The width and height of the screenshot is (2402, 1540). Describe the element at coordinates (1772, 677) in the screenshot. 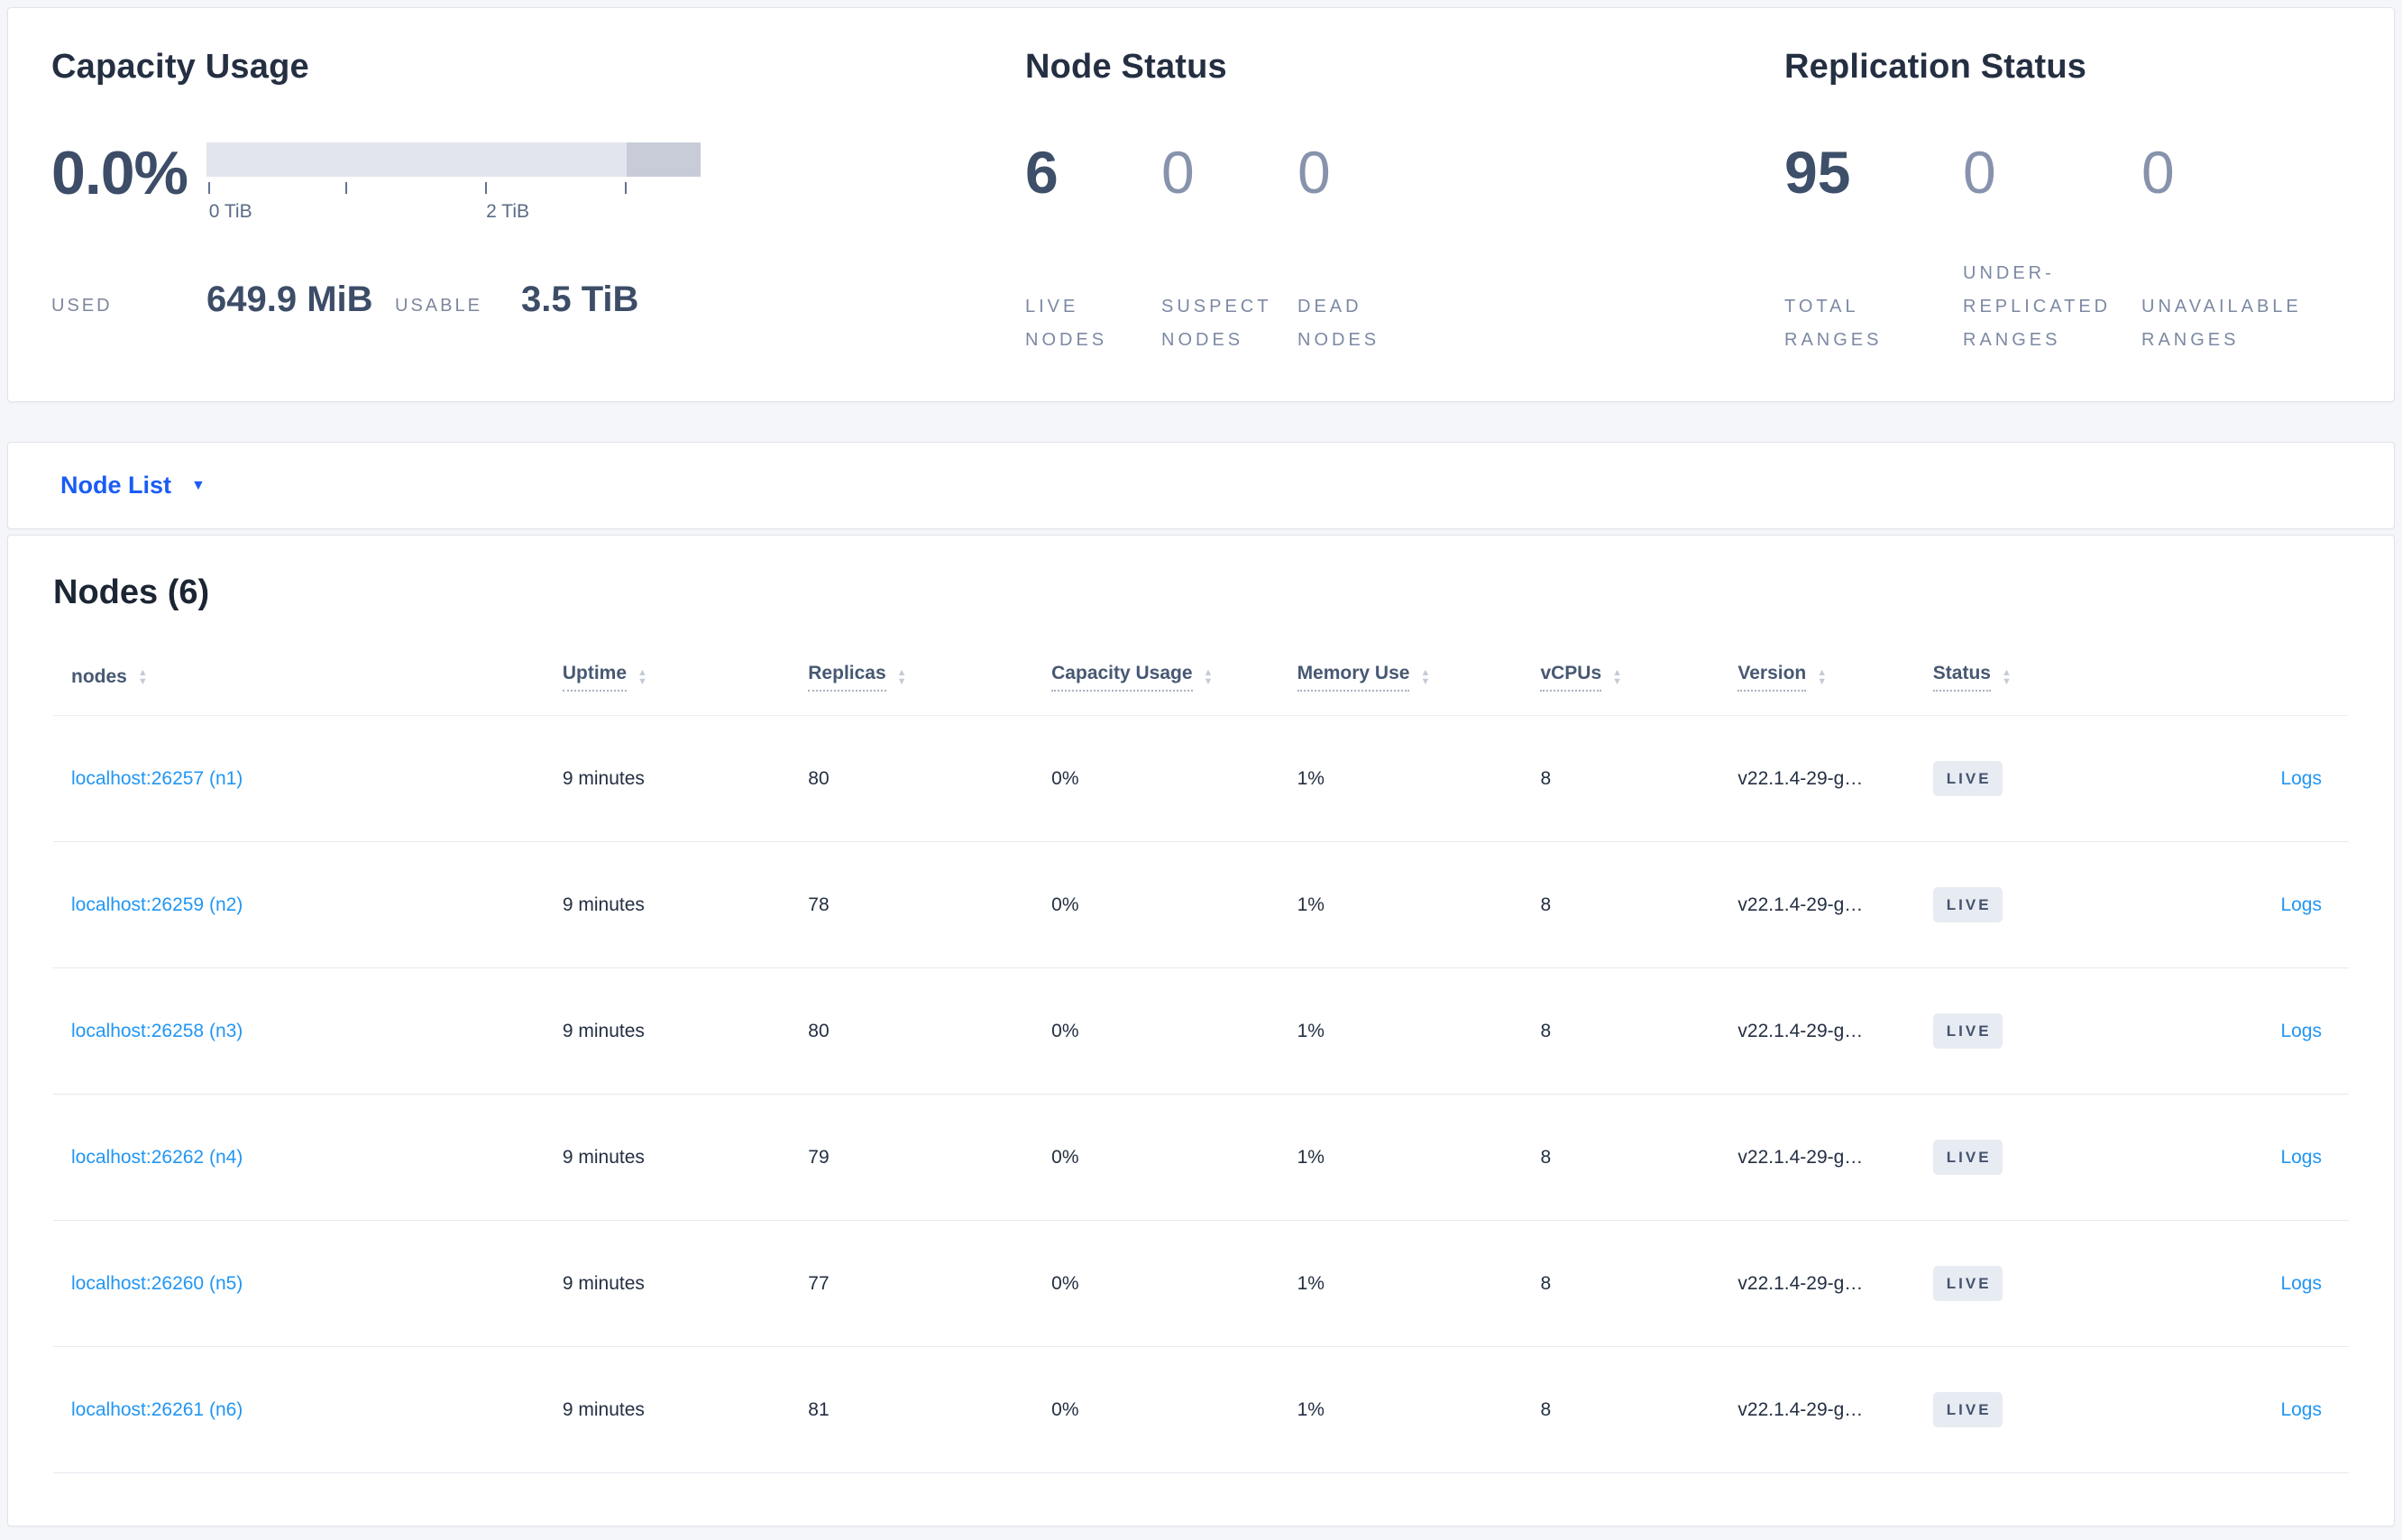

I see `column-header-label: Version` at that location.